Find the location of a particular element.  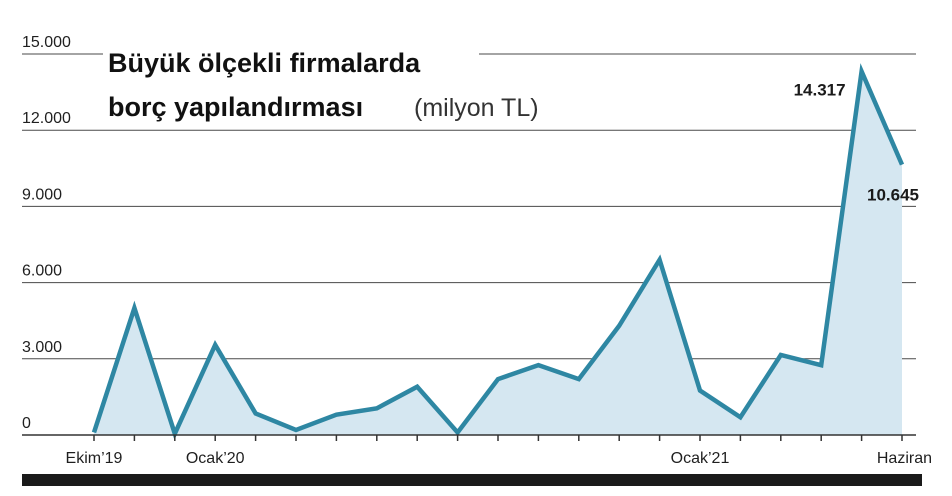

x-tick-label: Haziran is located at coordinates (904, 458).